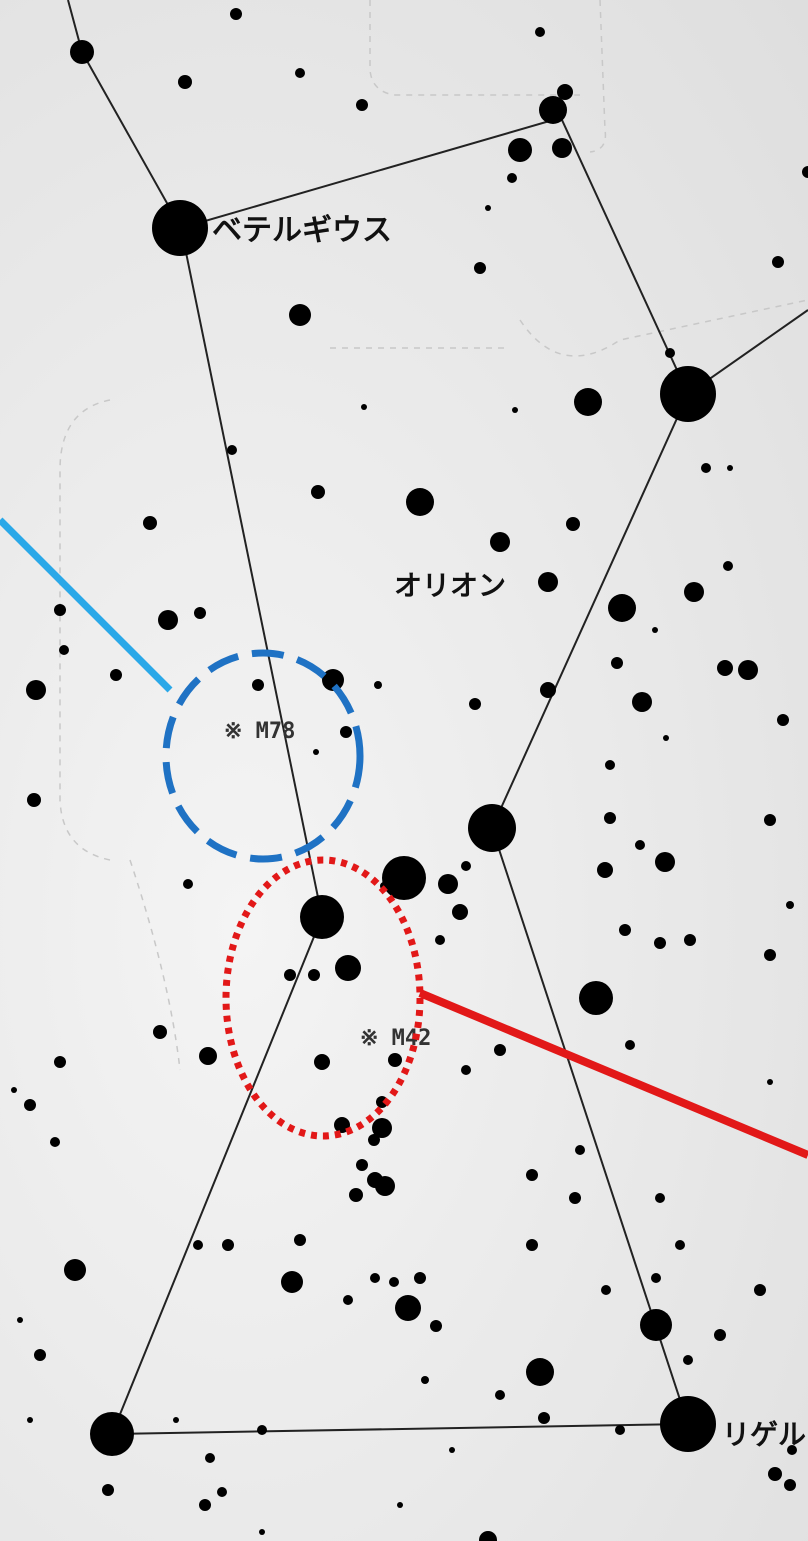 This screenshot has height=1541, width=808. Describe the element at coordinates (263, 756) in the screenshot. I see `blue-dashed-circle` at that location.